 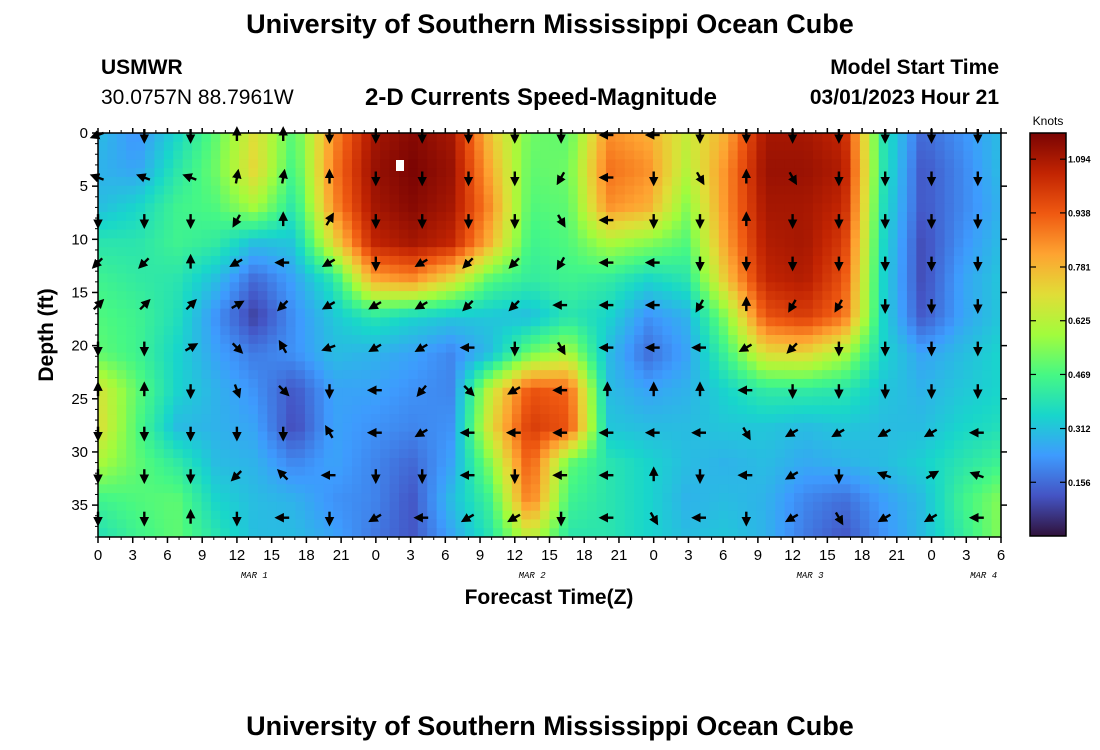 What do you see at coordinates (1079, 483) in the screenshot?
I see `colorbar-tick-label: 0.156` at bounding box center [1079, 483].